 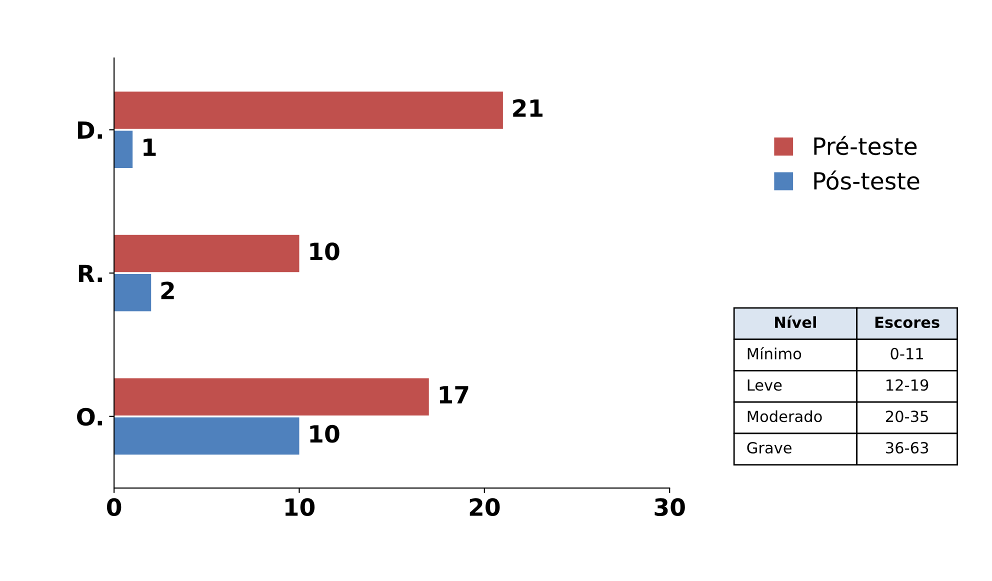 What do you see at coordinates (907, 448) in the screenshot?
I see `text: 36-63` at bounding box center [907, 448].